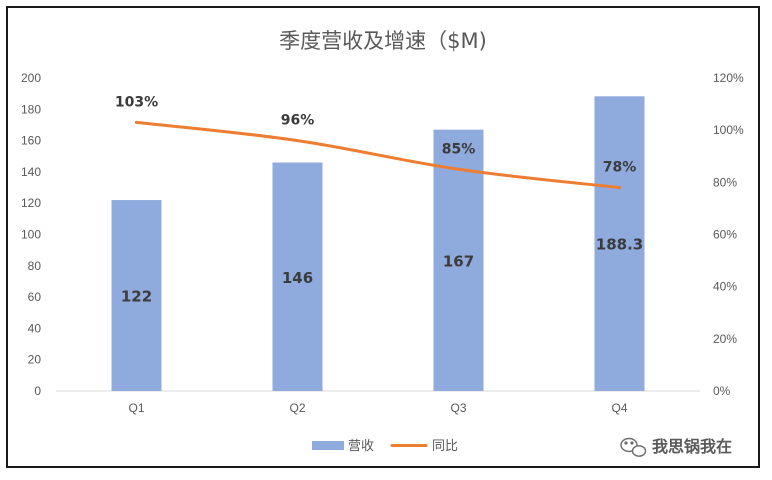 The height and width of the screenshot is (480, 772). What do you see at coordinates (136, 408) in the screenshot?
I see `x-tick-label: Q1` at bounding box center [136, 408].